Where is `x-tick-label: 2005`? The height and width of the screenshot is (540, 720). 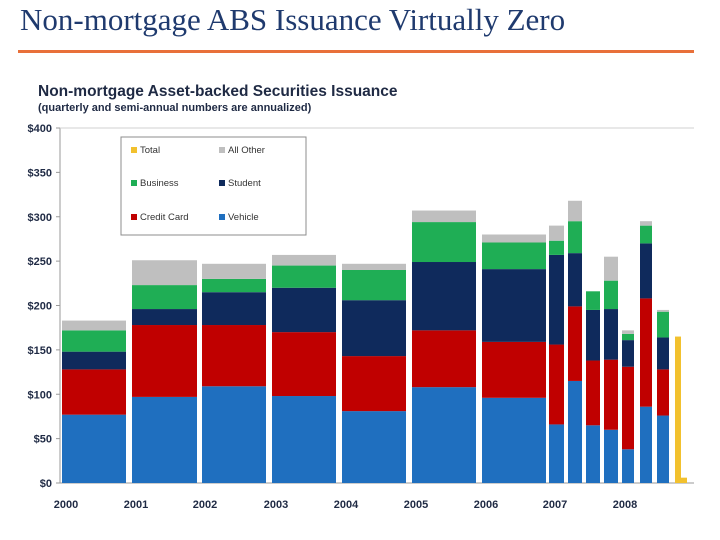
x-tick-label: 2005 is located at coordinates (416, 505).